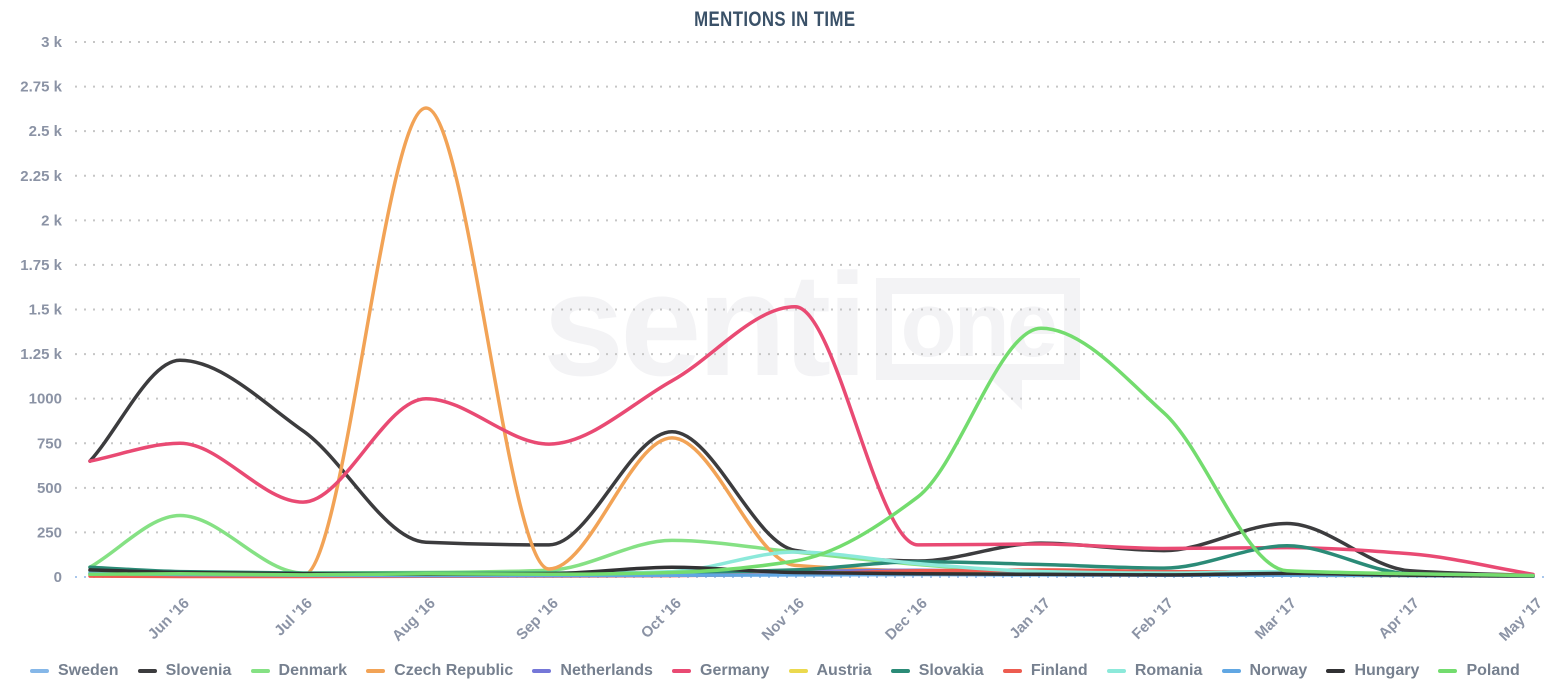 The height and width of the screenshot is (688, 1550). Describe the element at coordinates (46, 131) in the screenshot. I see `y-axis-label: 2.5 k` at that location.